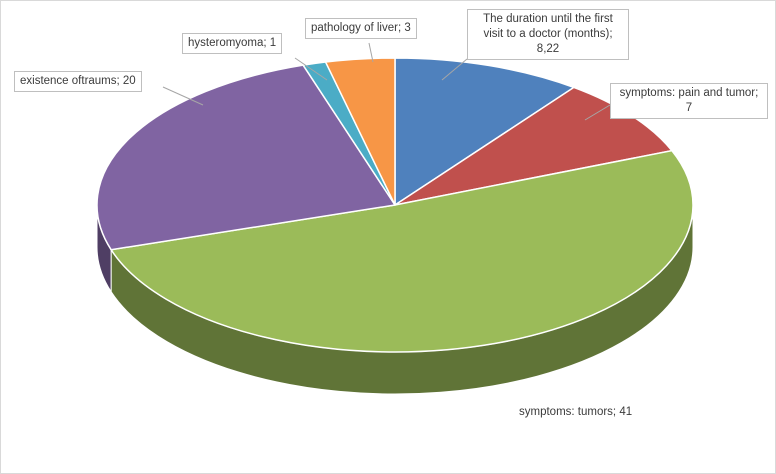  What do you see at coordinates (576, 412) in the screenshot?
I see `data-label-tumors: symptoms: tumors; 41` at bounding box center [576, 412].